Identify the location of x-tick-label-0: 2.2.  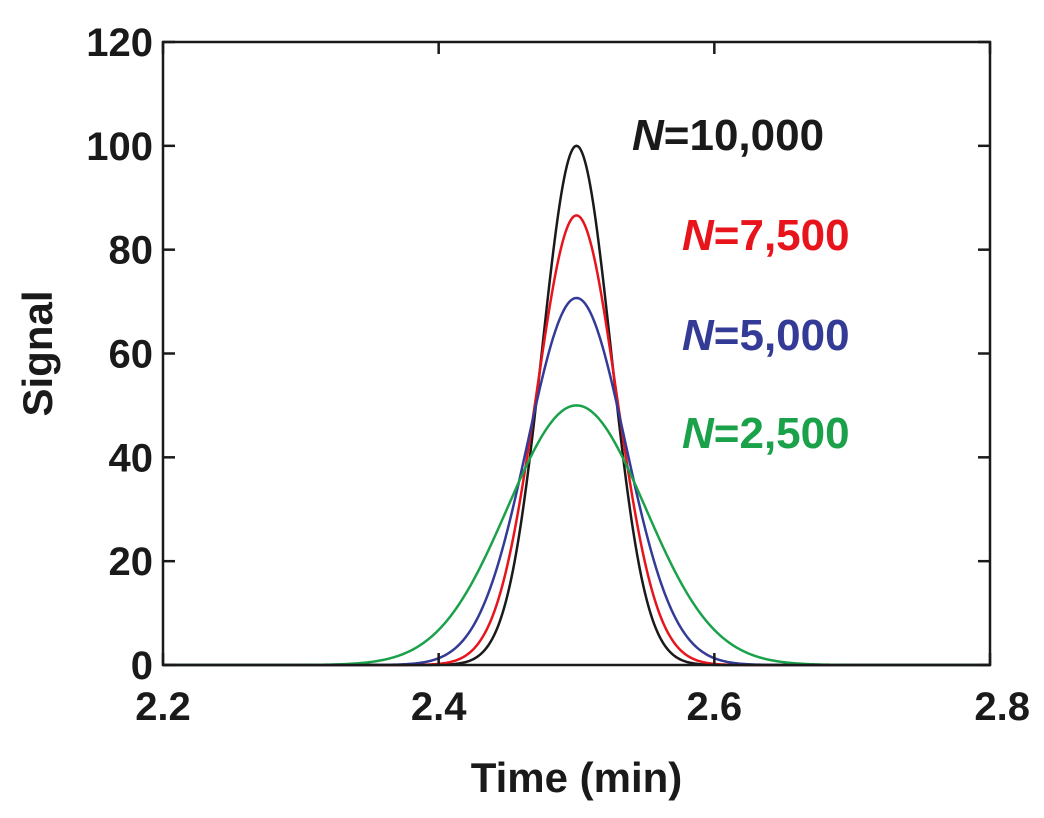
(163, 707).